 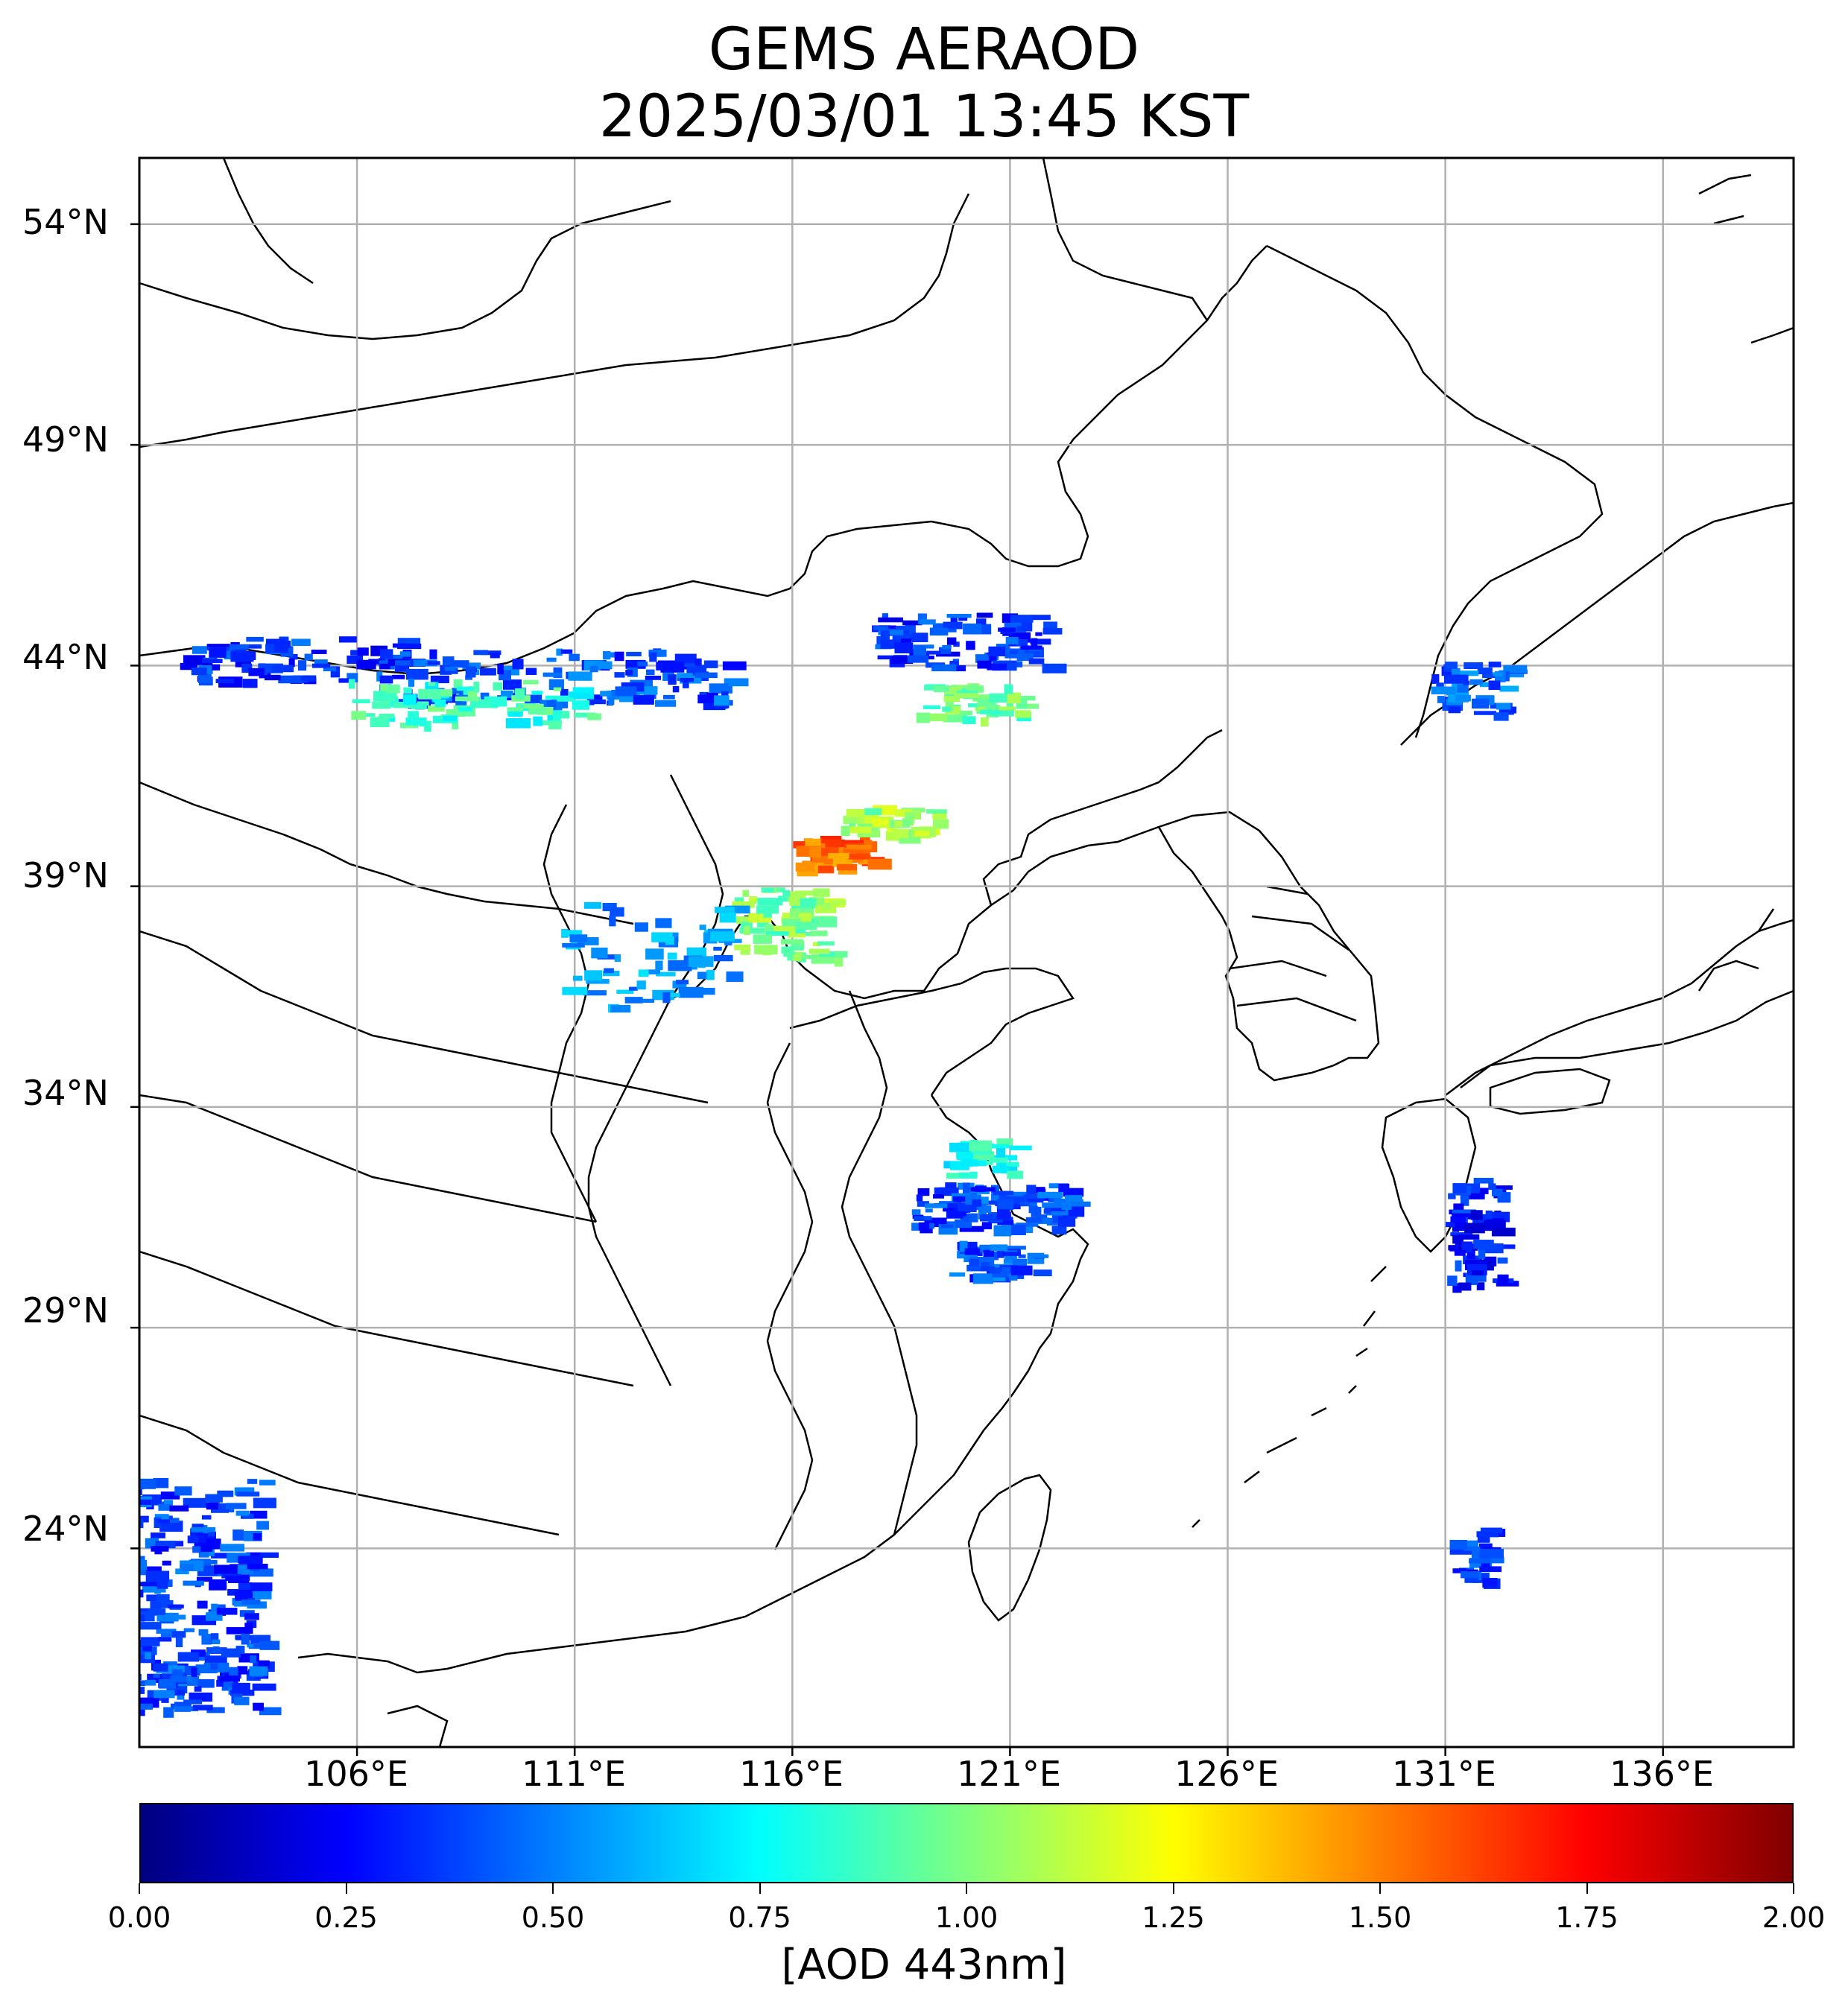 What do you see at coordinates (924, 1965) in the screenshot?
I see `colorbar-label: [AOD 443nm]` at bounding box center [924, 1965].